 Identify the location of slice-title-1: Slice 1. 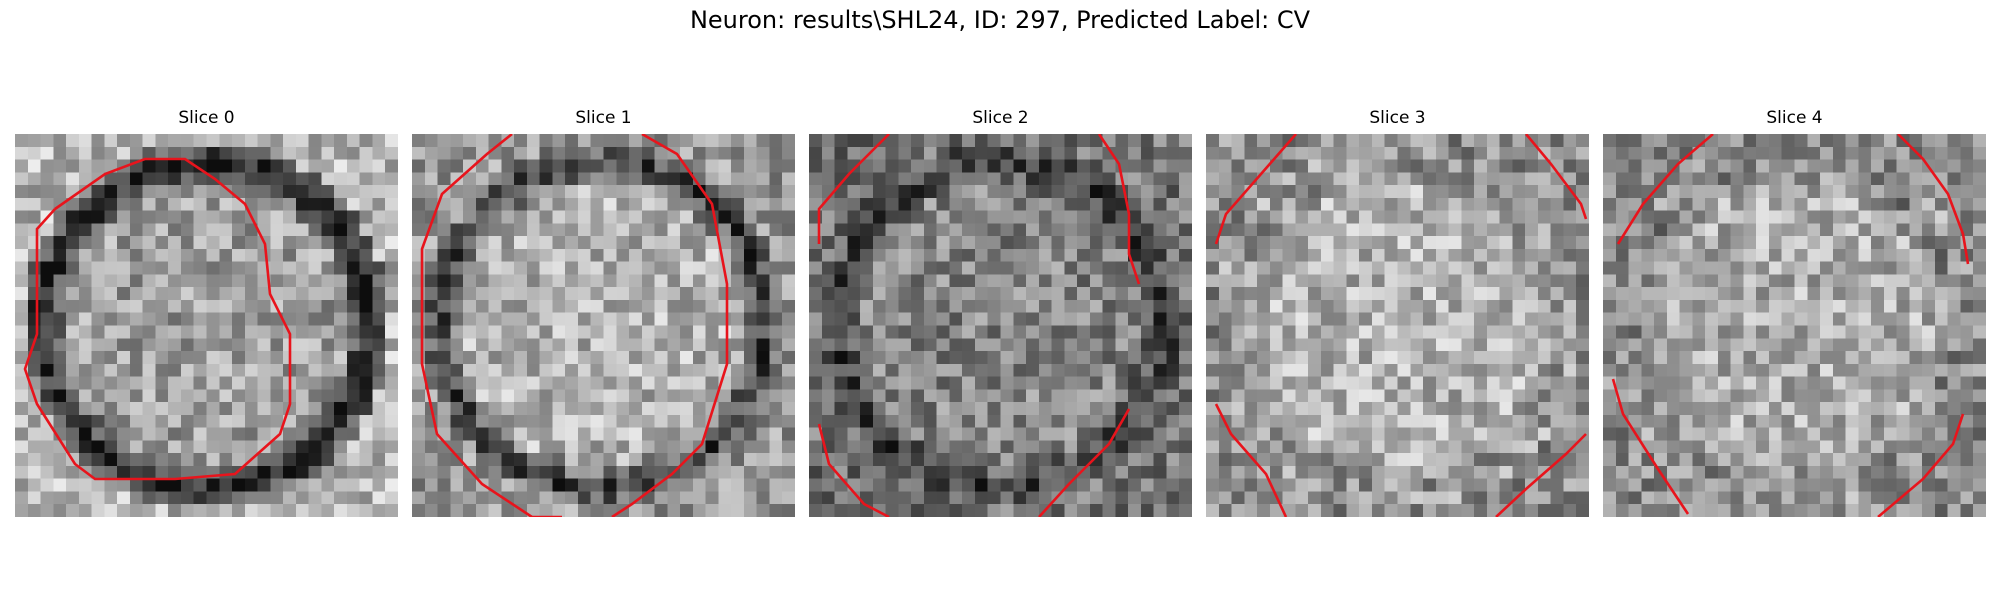
(603, 118).